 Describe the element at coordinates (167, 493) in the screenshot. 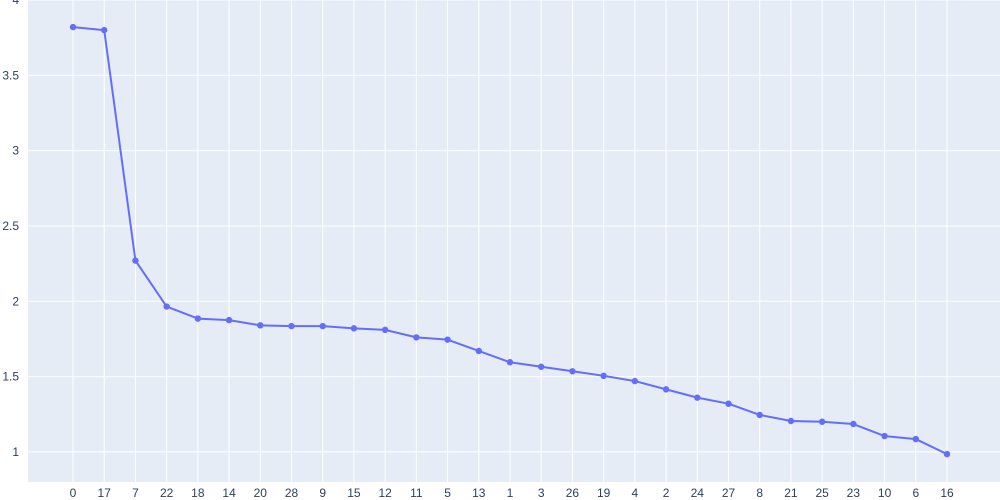

I see `x-tick-label: 22` at that location.